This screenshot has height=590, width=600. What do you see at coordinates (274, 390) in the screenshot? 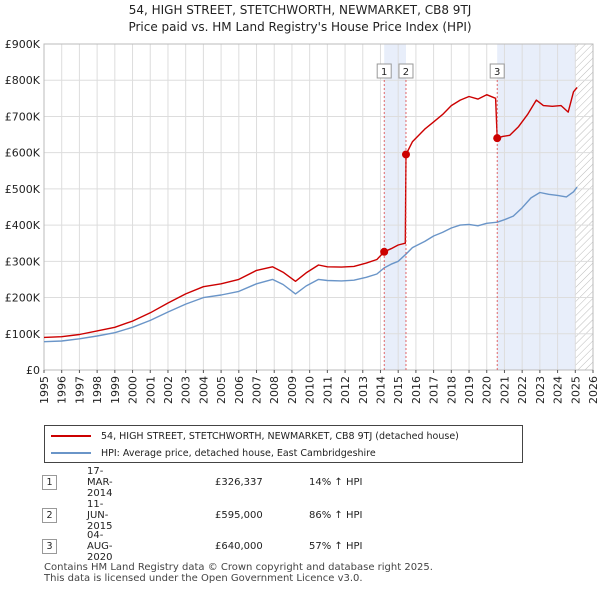
I see `x-tick-label: 2008` at bounding box center [274, 390].